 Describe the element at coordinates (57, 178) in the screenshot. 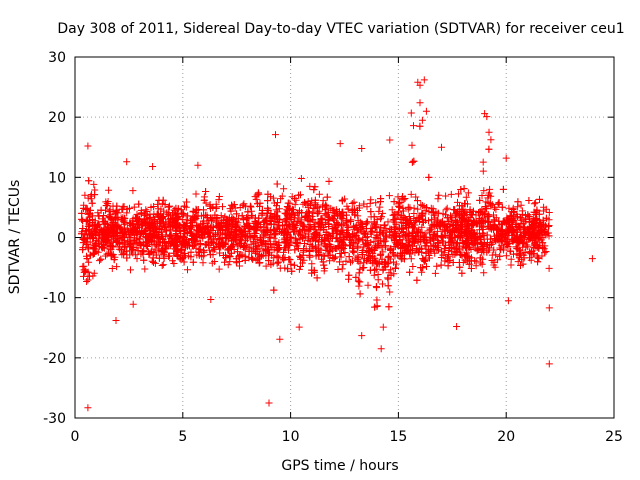

I see `y-tick-label: 10` at that location.